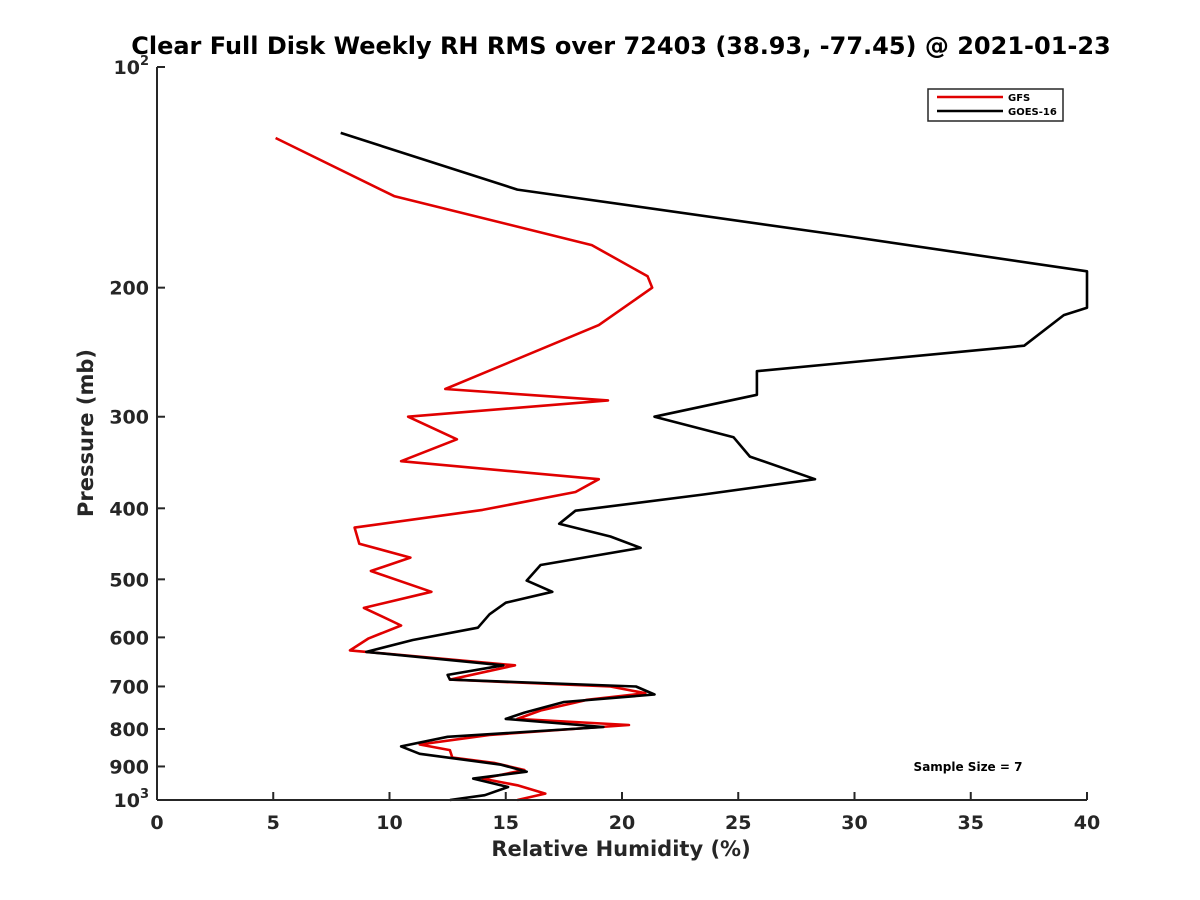 The image size is (1200, 900). Describe the element at coordinates (506, 823) in the screenshot. I see `x-tick-label: 15` at that location.